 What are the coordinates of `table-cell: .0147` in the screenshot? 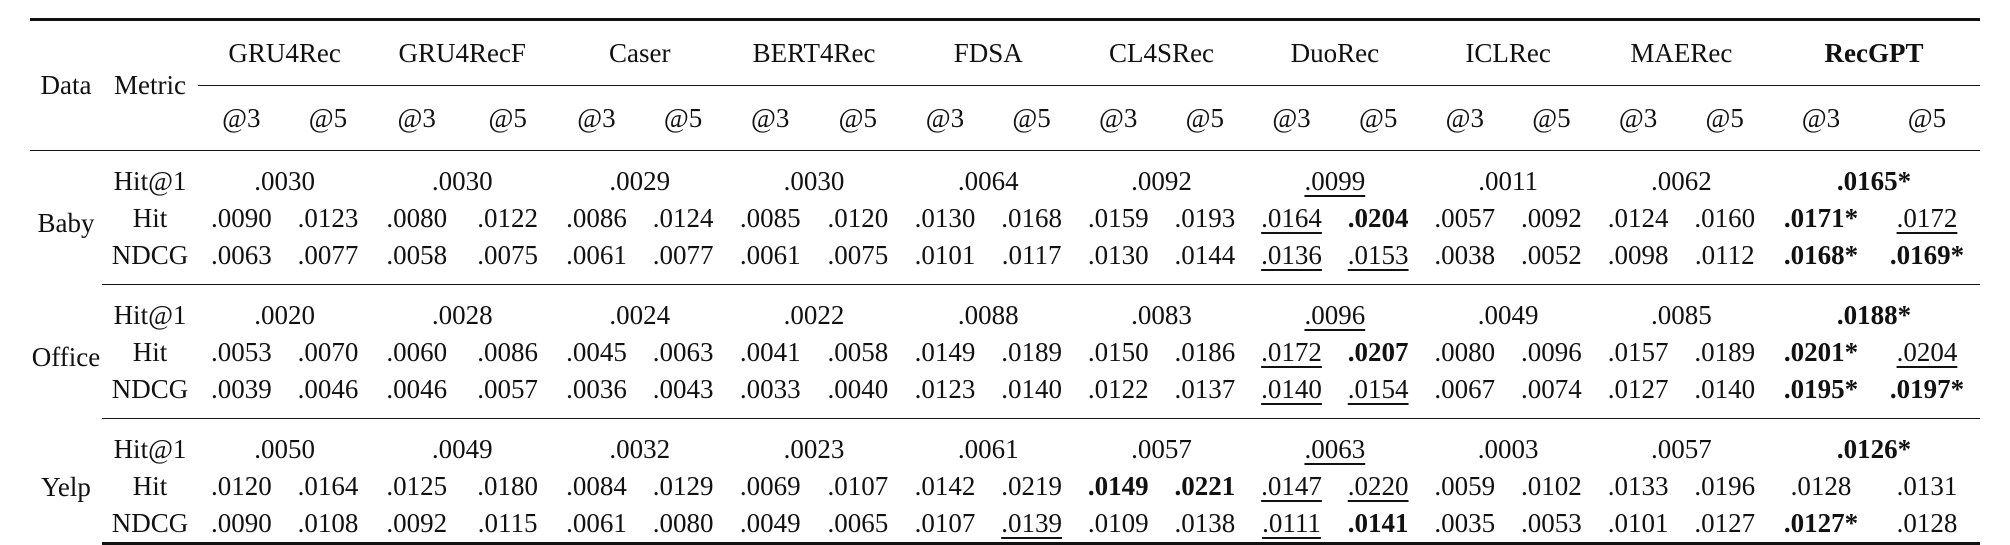 It's located at (1291, 486).